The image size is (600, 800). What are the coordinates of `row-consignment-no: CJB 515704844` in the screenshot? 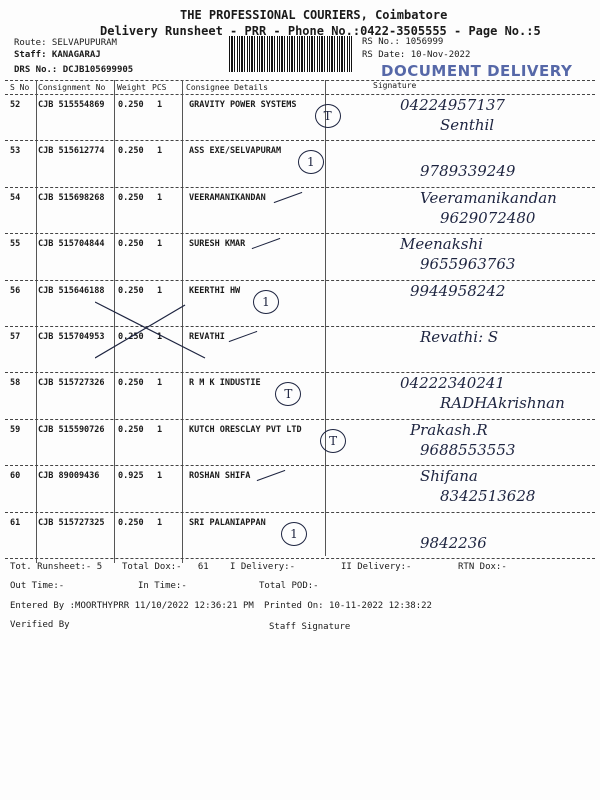 It's located at (71, 244).